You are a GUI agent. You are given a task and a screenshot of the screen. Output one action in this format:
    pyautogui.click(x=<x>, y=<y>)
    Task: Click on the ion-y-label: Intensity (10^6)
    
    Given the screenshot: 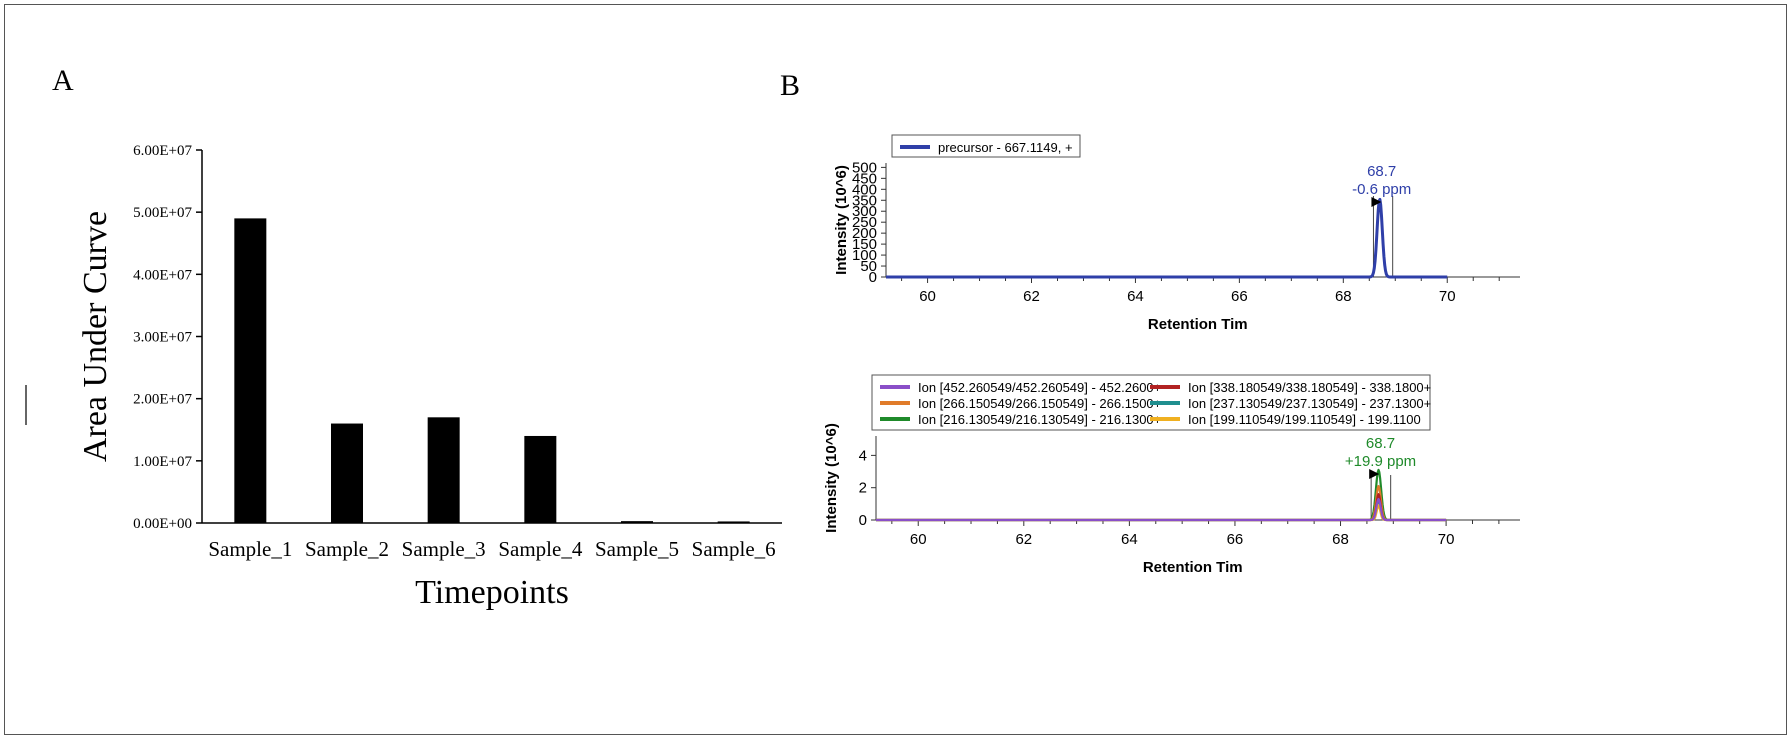 What is the action you would take?
    pyautogui.click(x=831, y=478)
    